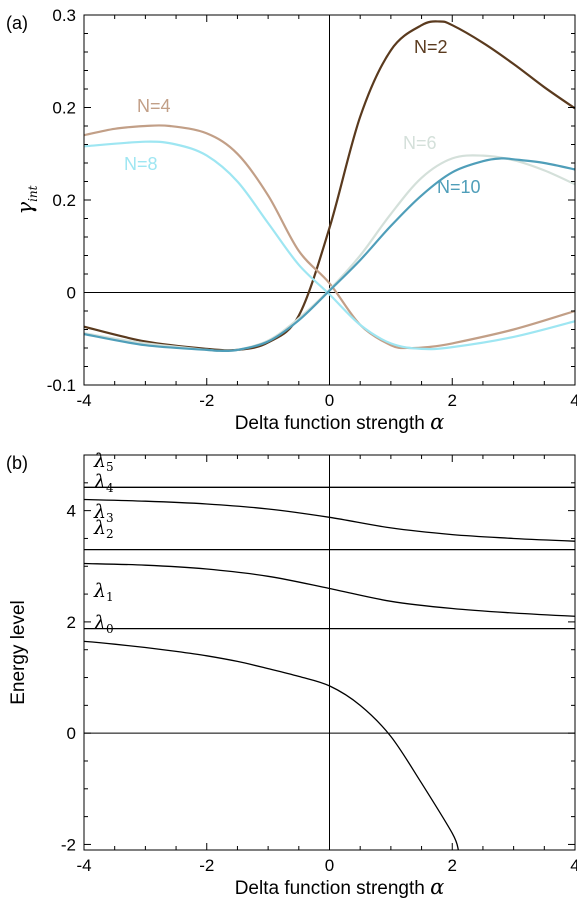 This screenshot has height=901, width=577. Describe the element at coordinates (141, 164) in the screenshot. I see `series-label-n8: N=8` at that location.